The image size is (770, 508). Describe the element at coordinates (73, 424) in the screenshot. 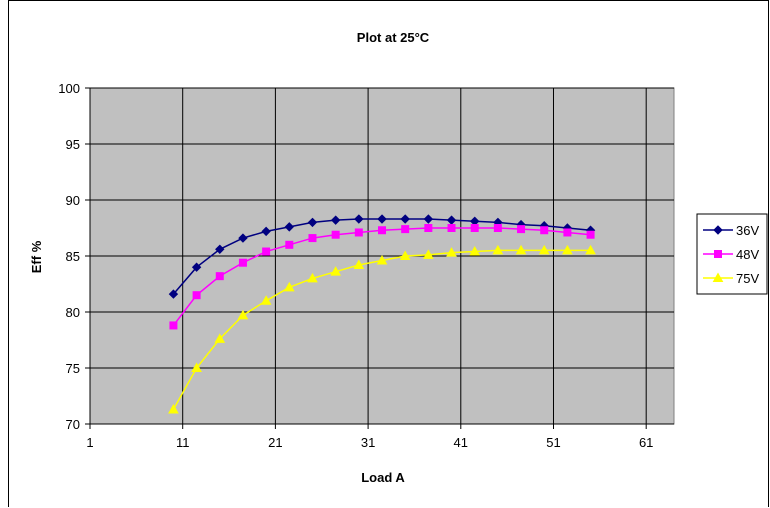

I see `y-tick-label: 70` at that location.